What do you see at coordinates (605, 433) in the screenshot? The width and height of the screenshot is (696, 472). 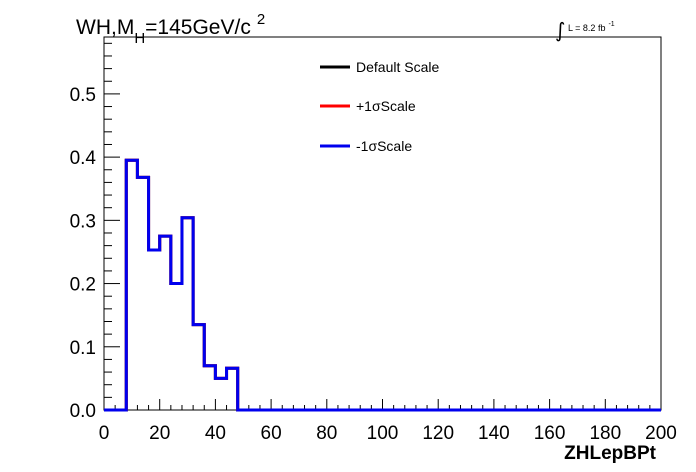 I see `x-tick-label: 180` at bounding box center [605, 433].